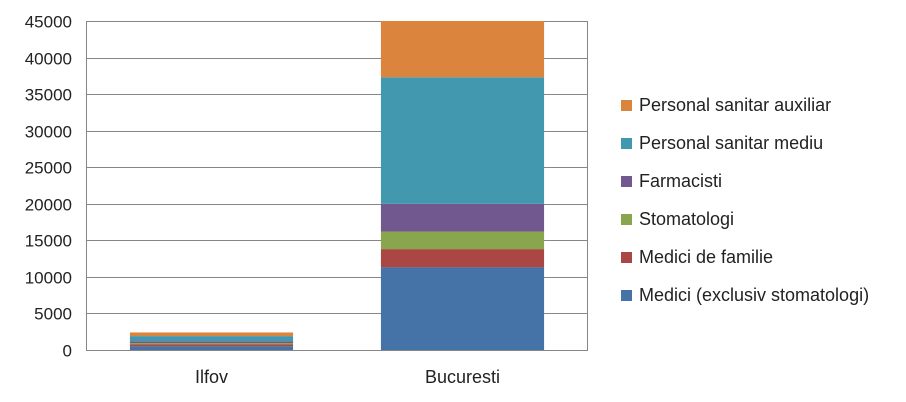 This screenshot has height=402, width=906. Describe the element at coordinates (680, 181) in the screenshot. I see `legend-label: Farmacisti` at that location.